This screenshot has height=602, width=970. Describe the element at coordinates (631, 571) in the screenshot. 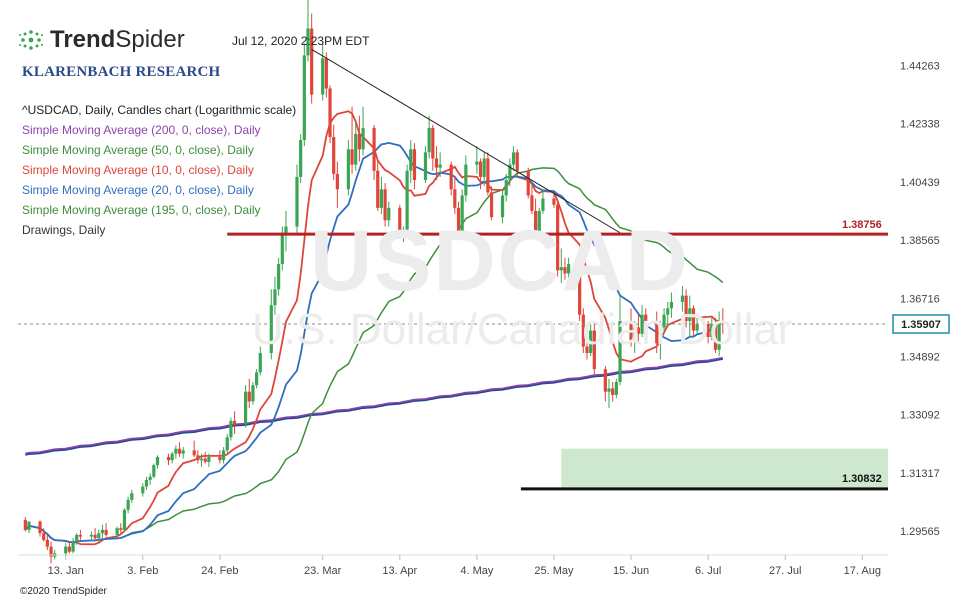

I see `x-tick-label: 15. Jun` at that location.